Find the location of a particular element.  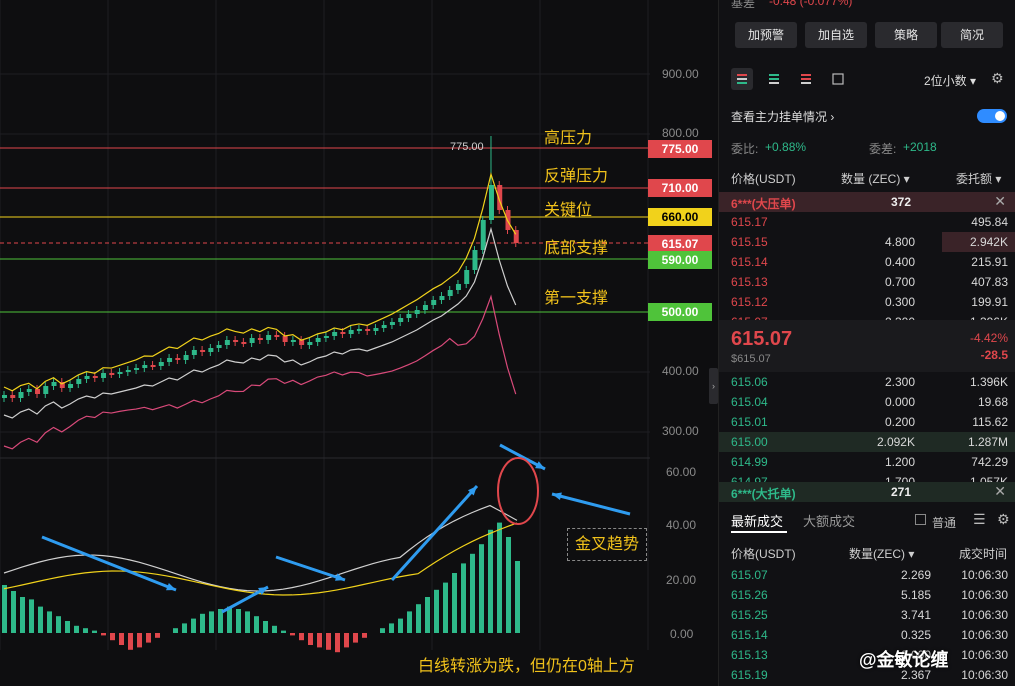

ratio-value: +0.88% is located at coordinates (786, 147).